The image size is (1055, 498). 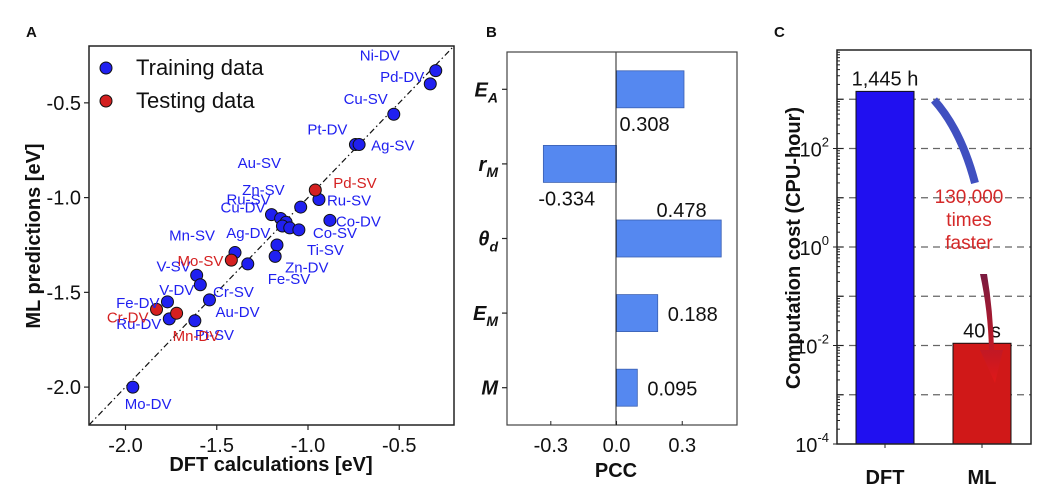 I want to click on annotation-line3: faster, so click(x=969, y=243).